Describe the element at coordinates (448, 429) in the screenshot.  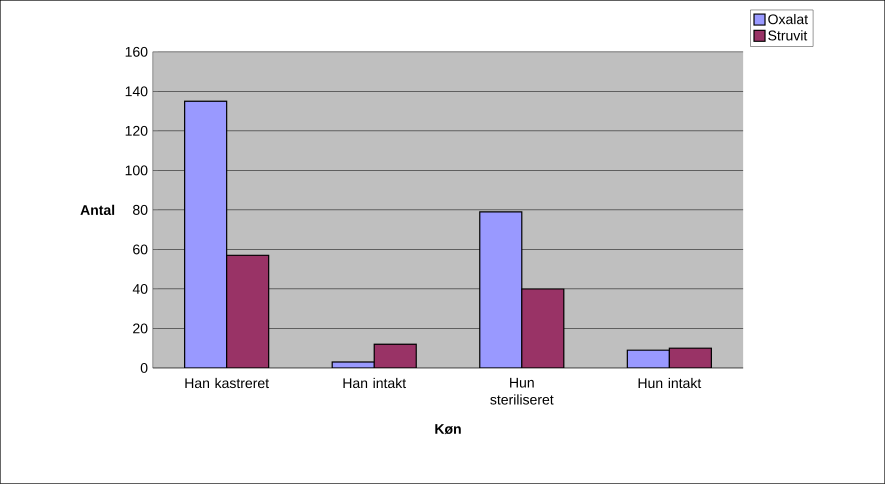
I see `x-axis-title: Køn` at that location.